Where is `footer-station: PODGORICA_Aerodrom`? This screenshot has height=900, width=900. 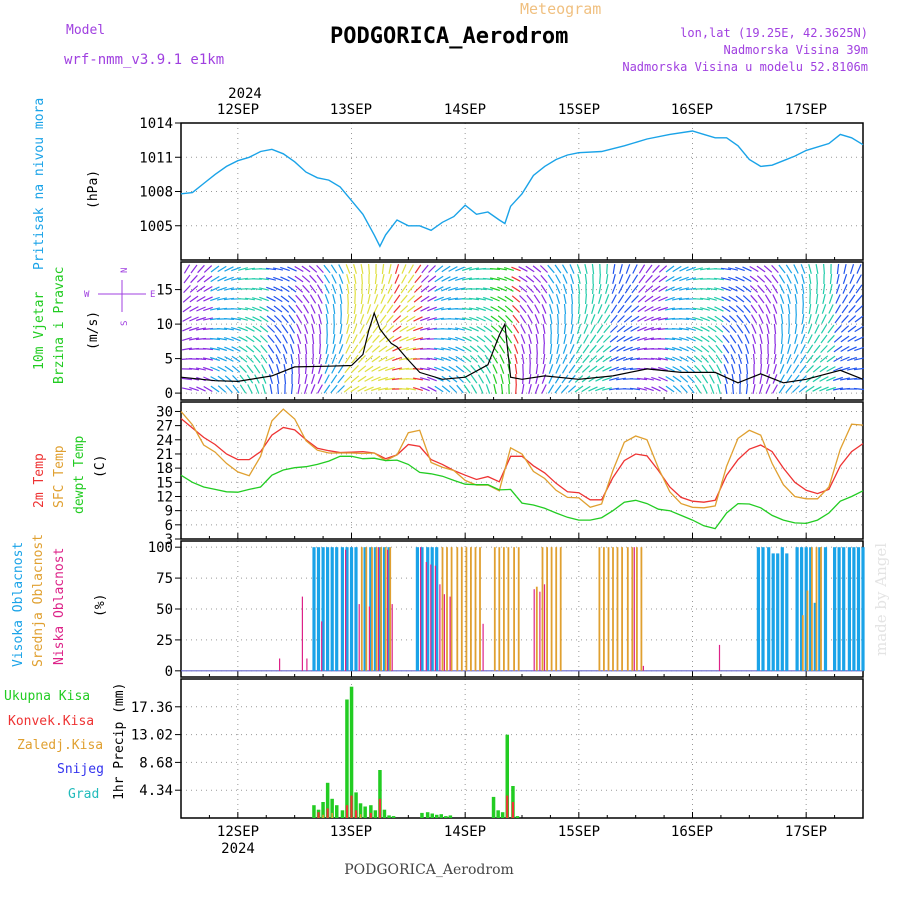
footer-station: PODGORICA_Aerodrom is located at coordinates (429, 870).